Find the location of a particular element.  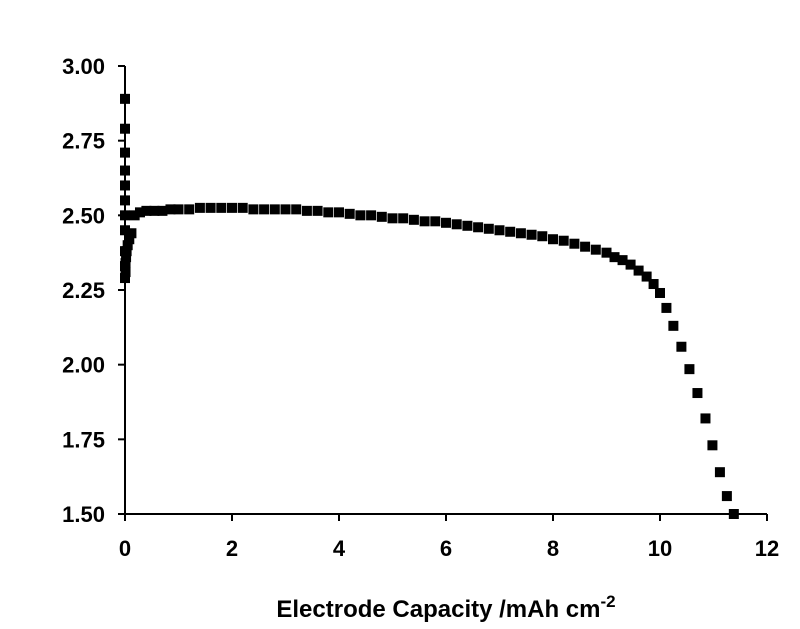

y-tick-label: 2.75 is located at coordinates (83, 141).